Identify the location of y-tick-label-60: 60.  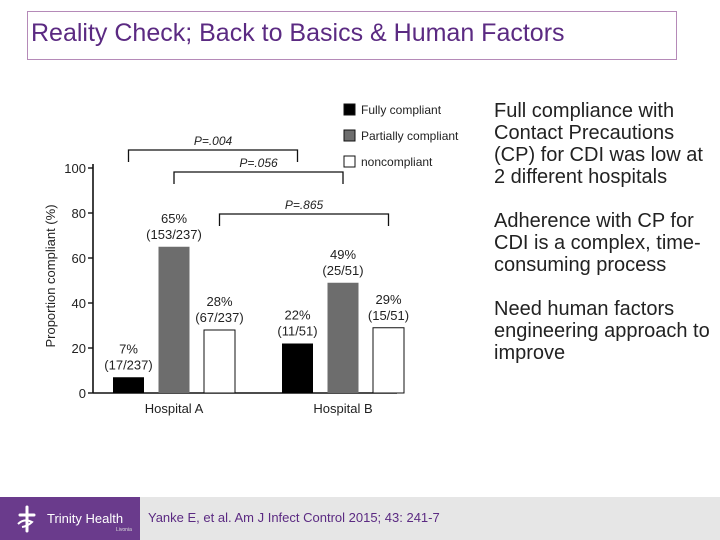
(79, 258).